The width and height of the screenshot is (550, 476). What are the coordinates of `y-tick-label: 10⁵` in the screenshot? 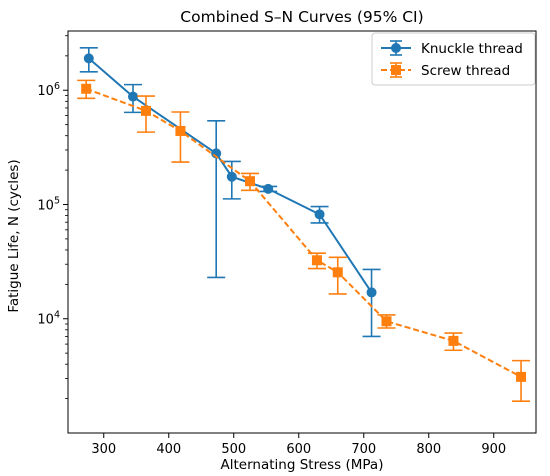 It's located at (48, 204).